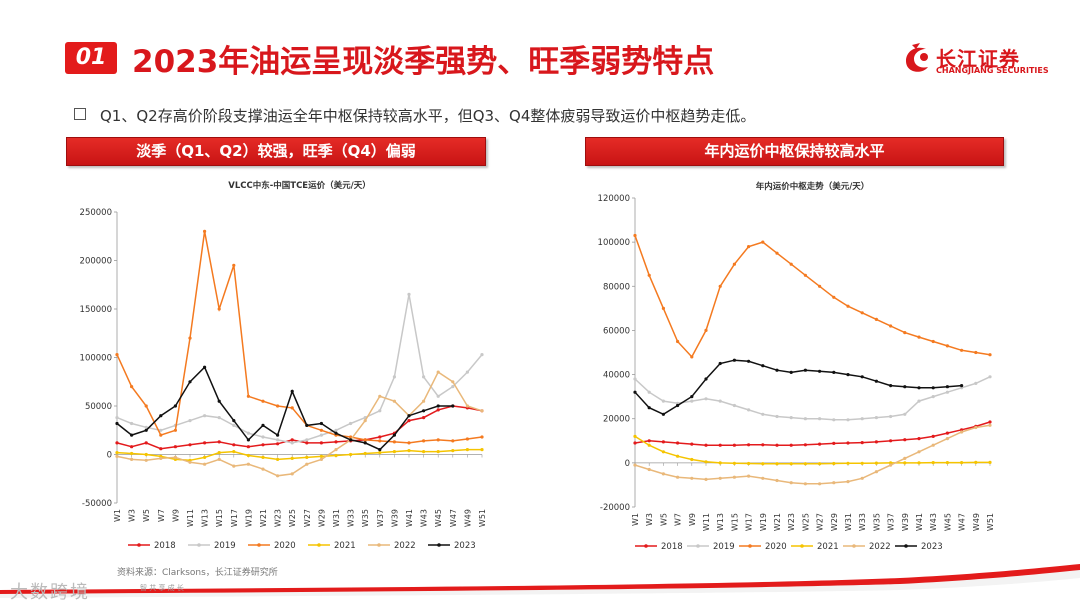 Image resolution: width=1080 pixels, height=608 pixels. Describe the element at coordinates (763, 522) in the screenshot. I see `x-tick-label: W19` at that location.